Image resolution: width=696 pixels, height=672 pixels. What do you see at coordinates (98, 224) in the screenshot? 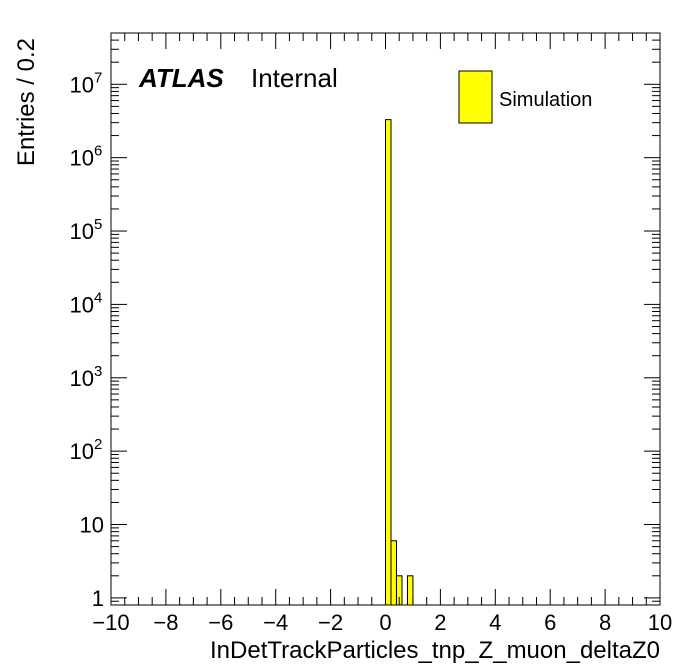
I see `y-tick-exponent: 5` at bounding box center [98, 224].